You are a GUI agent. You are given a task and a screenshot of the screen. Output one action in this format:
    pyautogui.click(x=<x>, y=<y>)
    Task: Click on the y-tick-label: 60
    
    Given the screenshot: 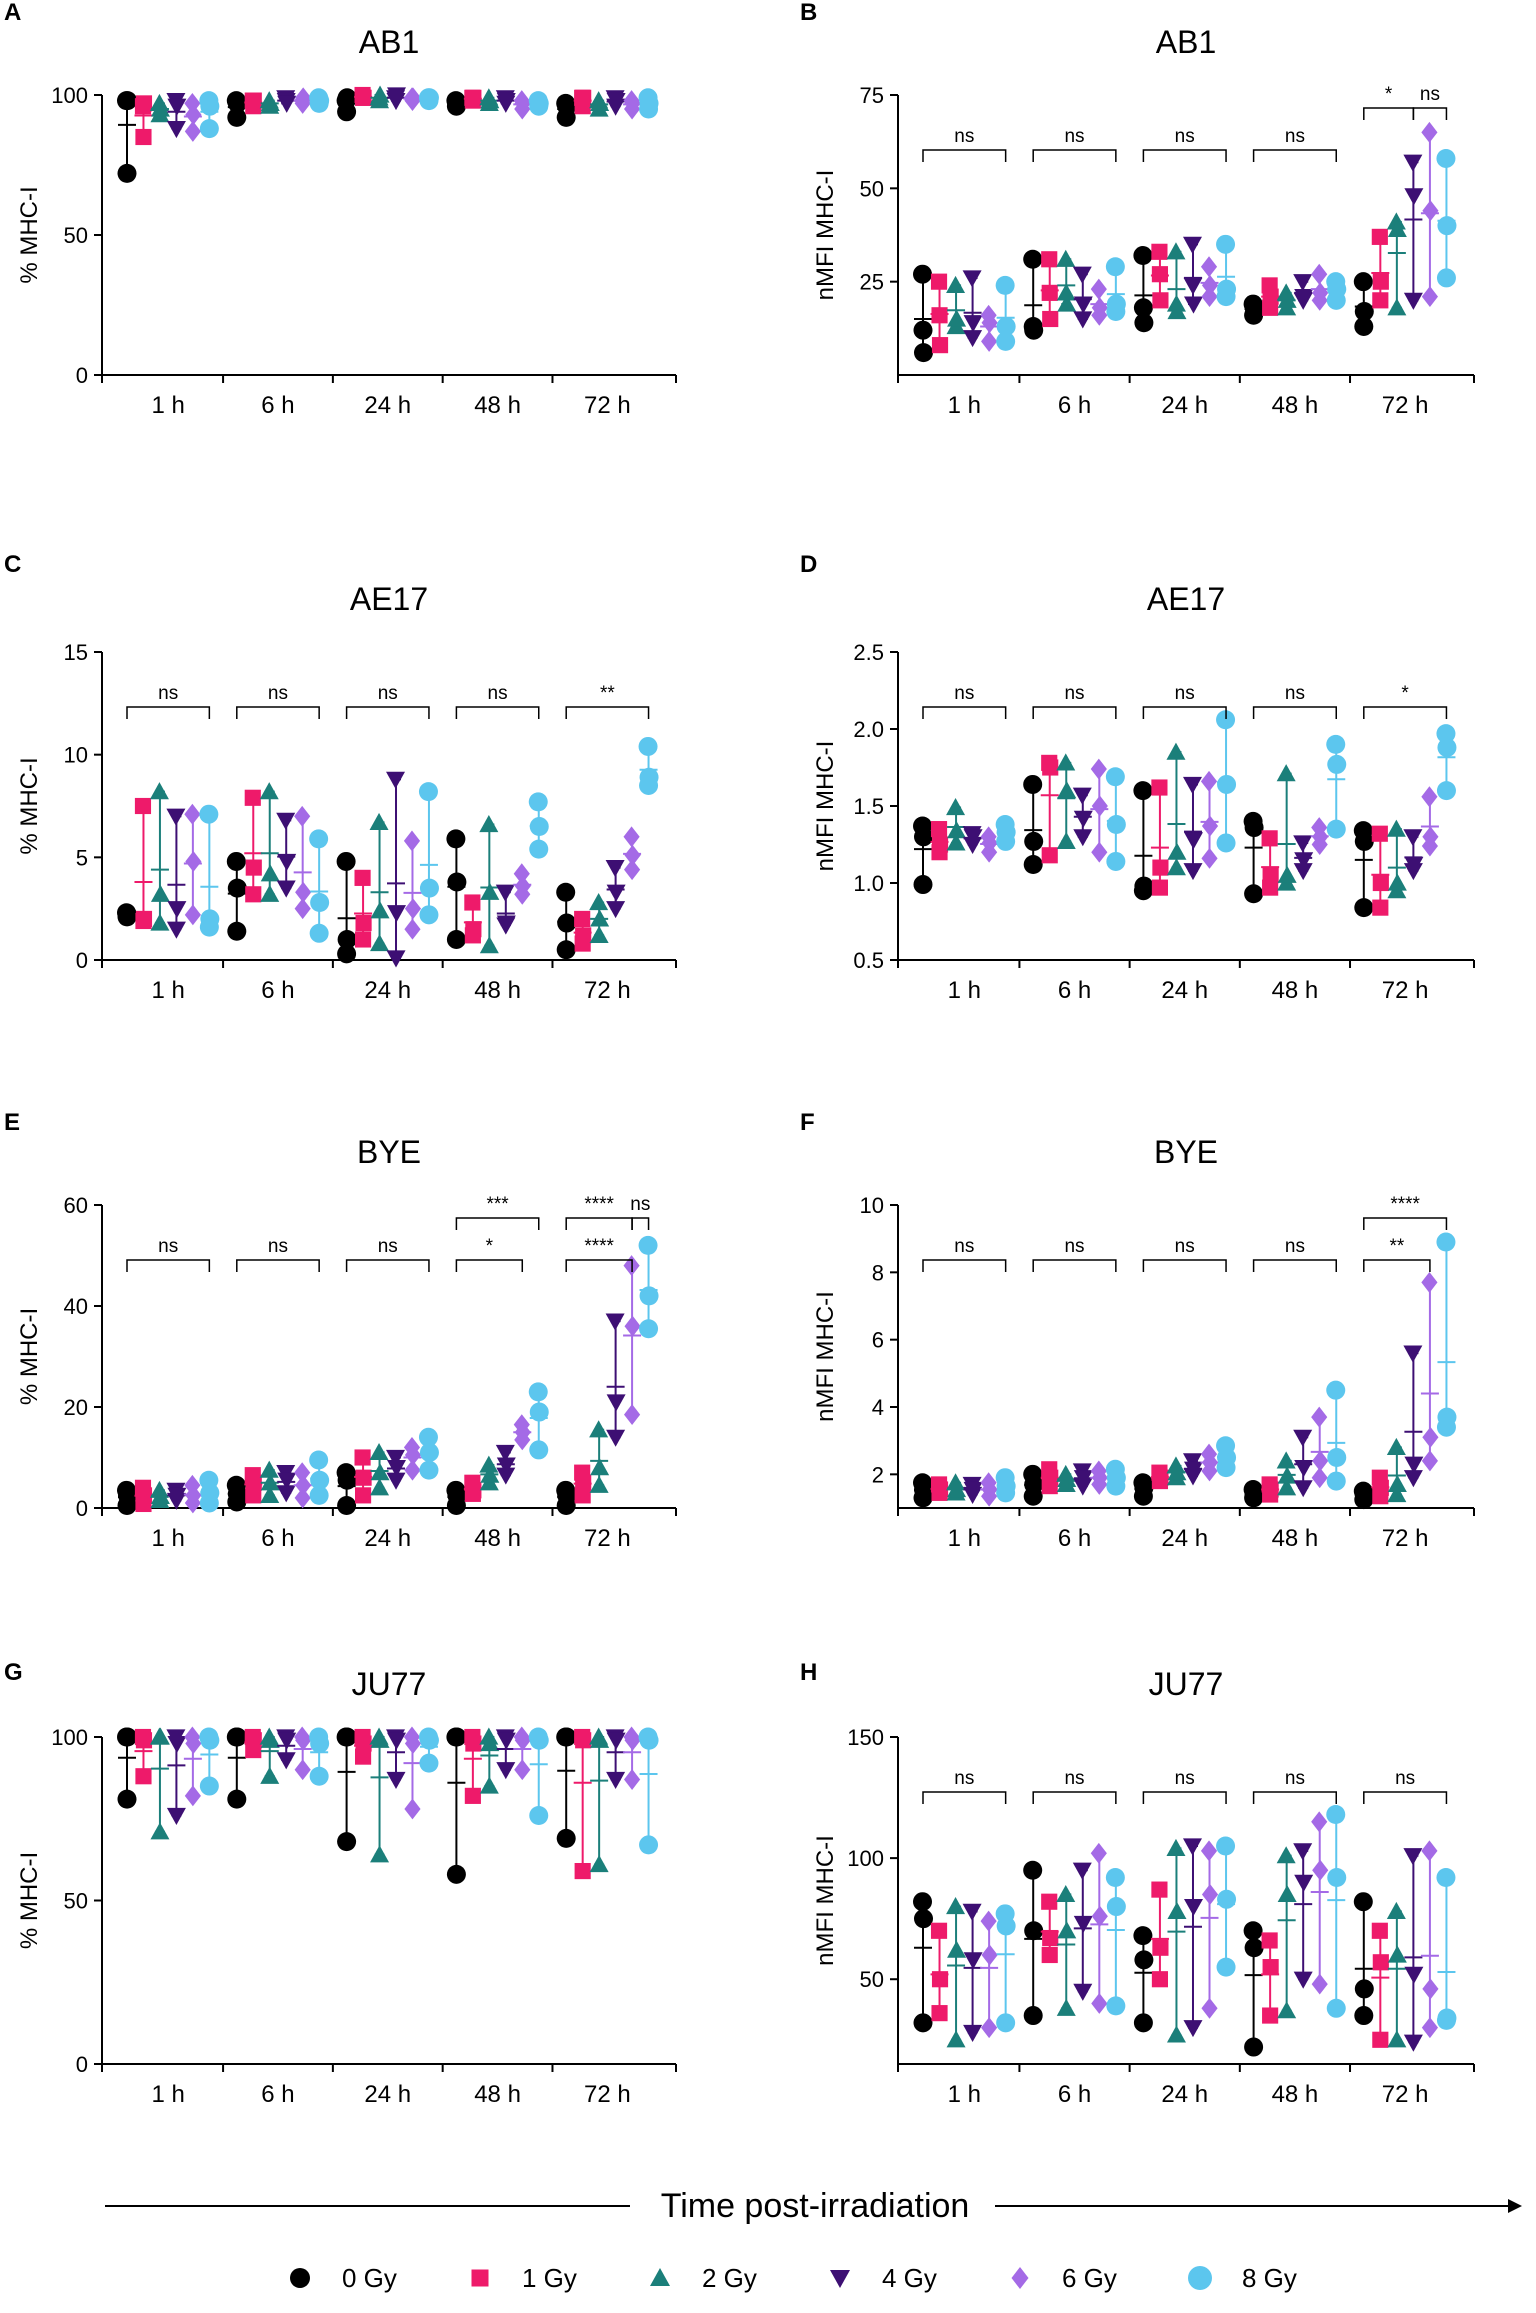 What is the action you would take?
    pyautogui.click(x=76, y=1205)
    